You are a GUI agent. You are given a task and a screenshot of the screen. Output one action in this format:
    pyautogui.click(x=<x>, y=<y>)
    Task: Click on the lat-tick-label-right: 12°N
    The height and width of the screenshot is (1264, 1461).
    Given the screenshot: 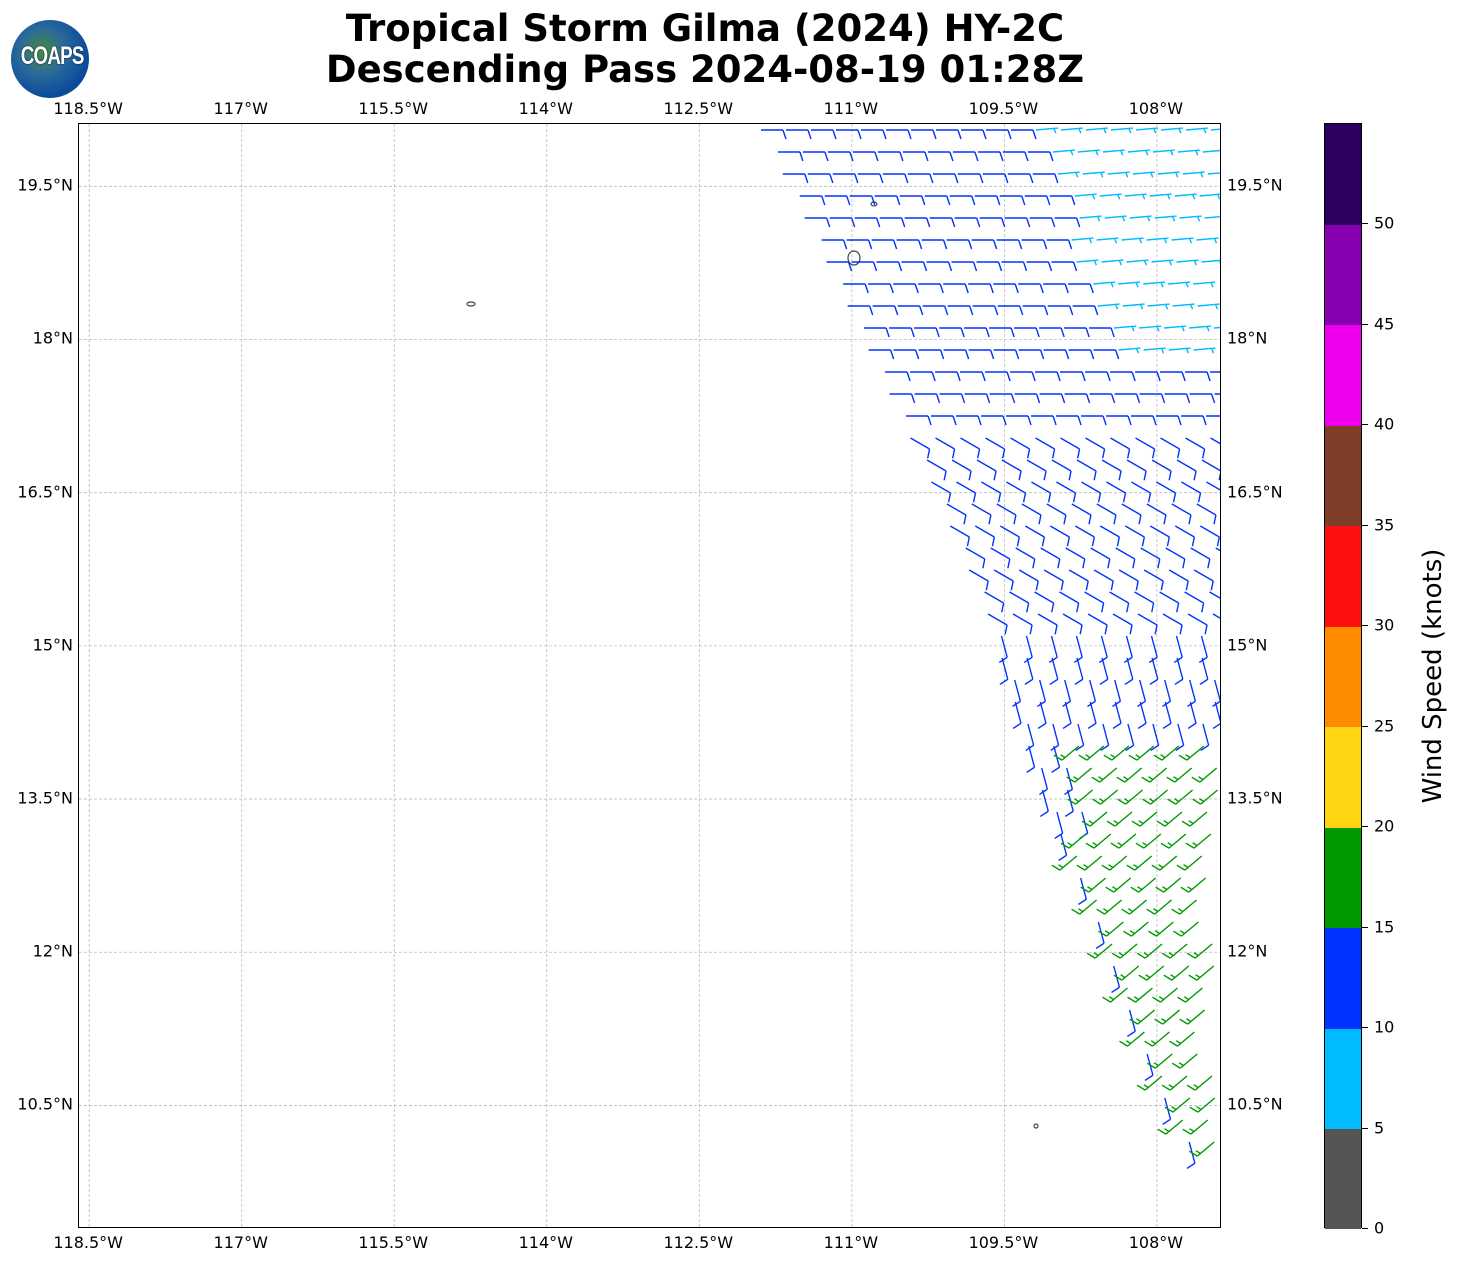 What is the action you would take?
    pyautogui.click(x=1247, y=951)
    